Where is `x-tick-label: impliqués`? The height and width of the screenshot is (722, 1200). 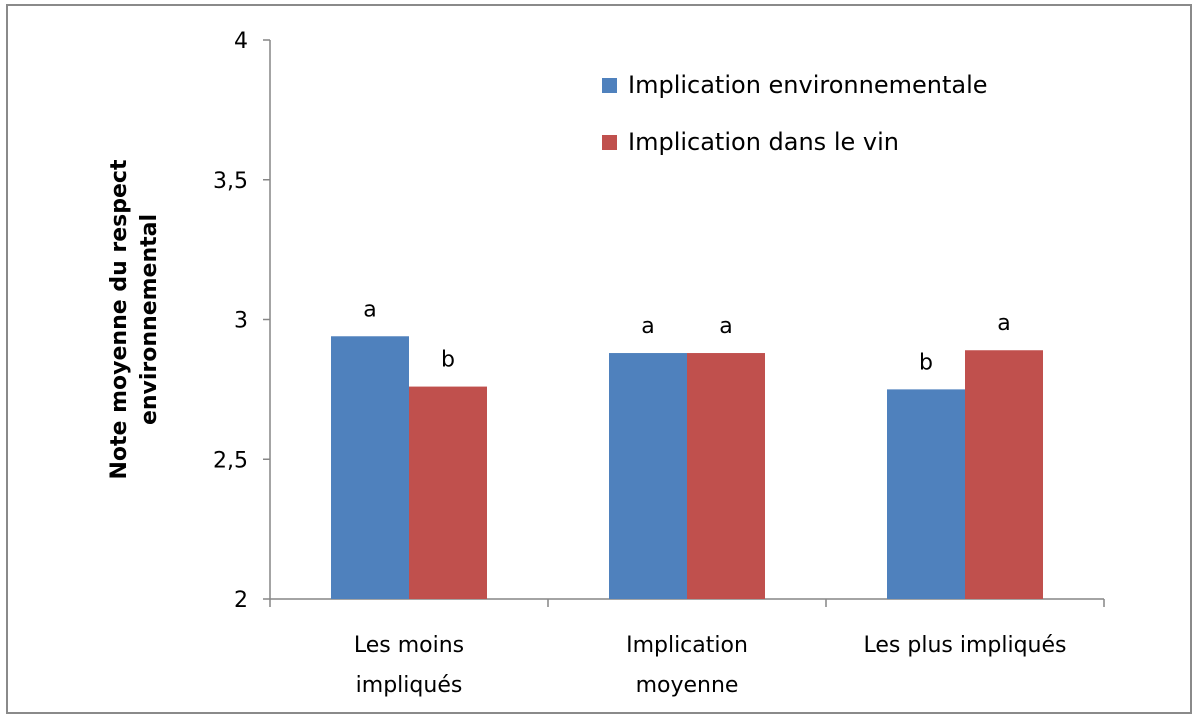
x-tick-label: impliqués is located at coordinates (409, 685).